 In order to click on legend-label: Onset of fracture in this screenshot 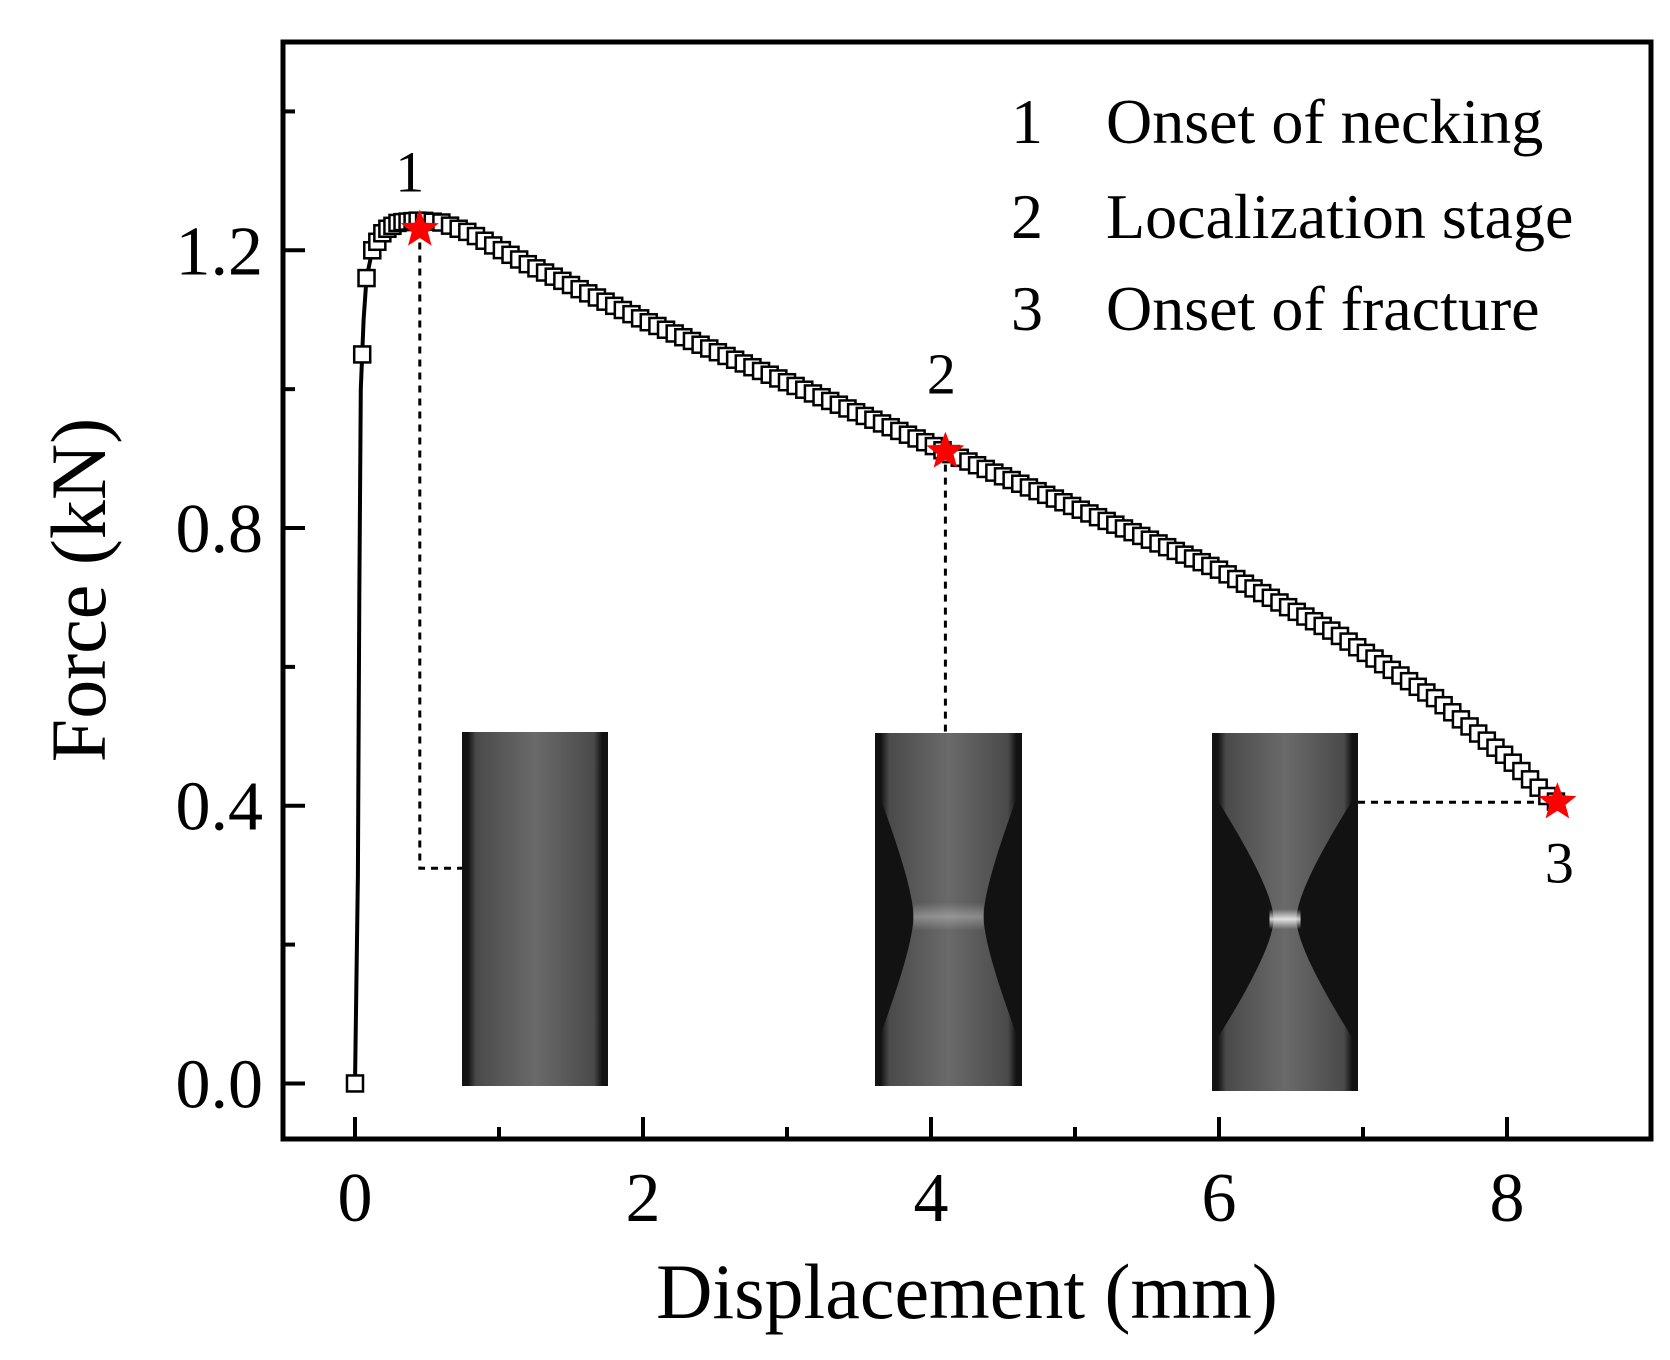, I will do `click(1323, 308)`.